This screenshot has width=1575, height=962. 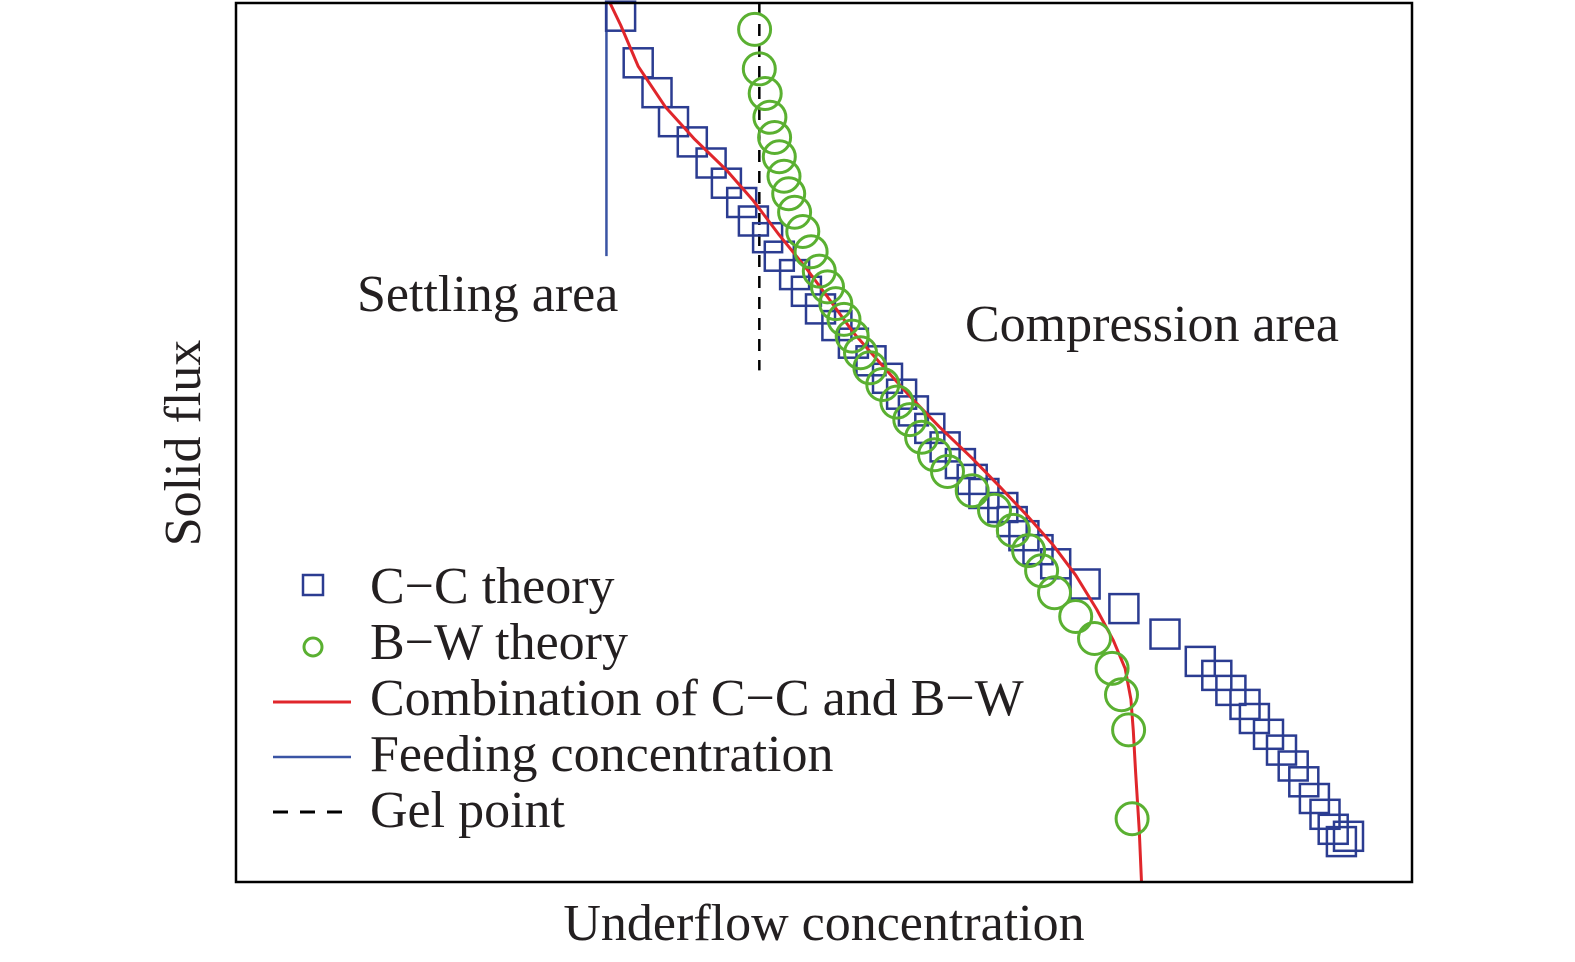 What do you see at coordinates (183, 443) in the screenshot?
I see `y-axis-label: Solid flux` at bounding box center [183, 443].